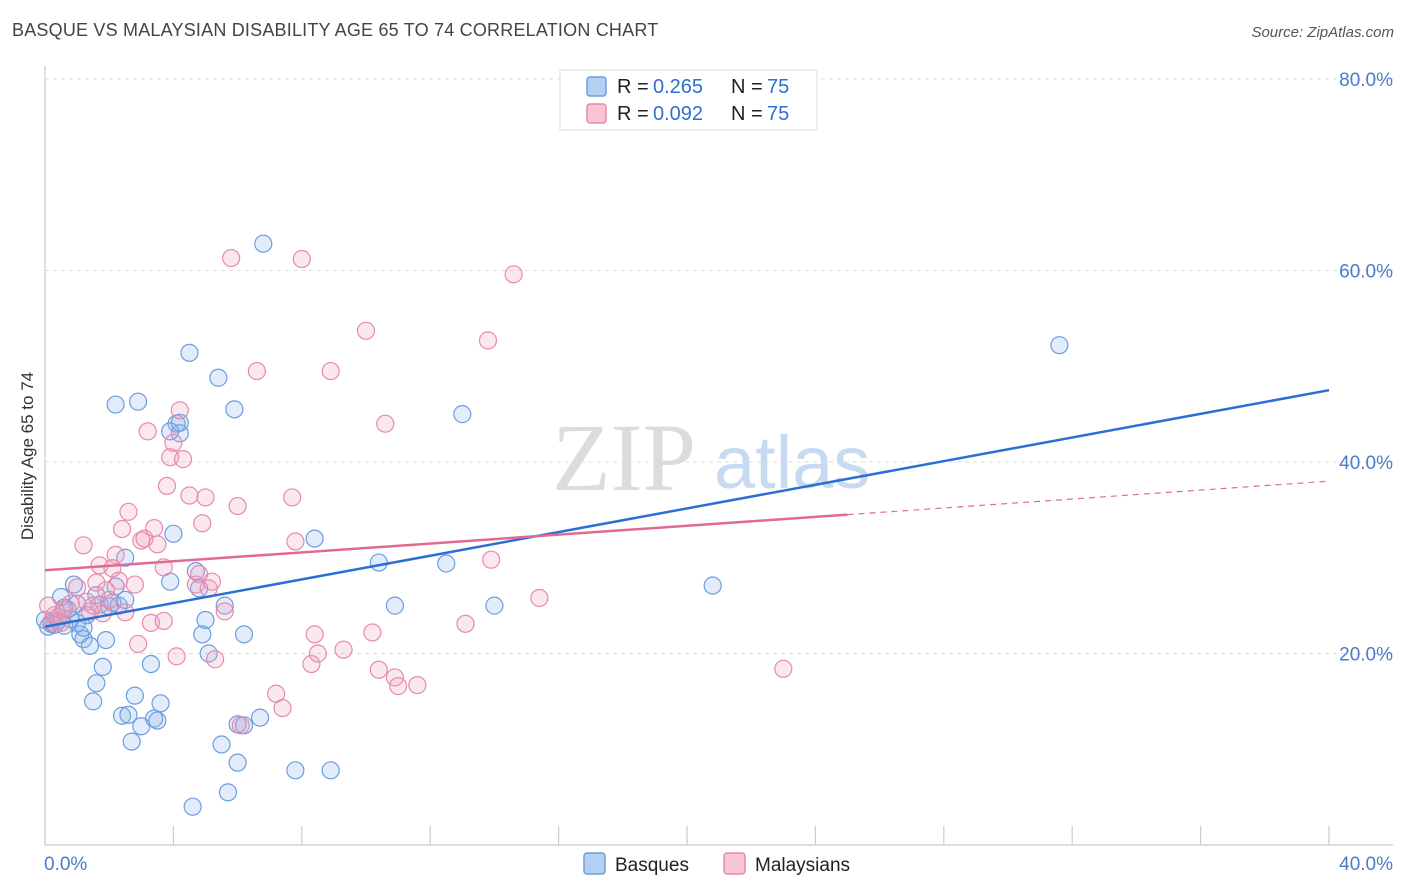 The height and width of the screenshot is (892, 1406). I want to click on source-label: Source: ZipAtlas.com, so click(1322, 32).